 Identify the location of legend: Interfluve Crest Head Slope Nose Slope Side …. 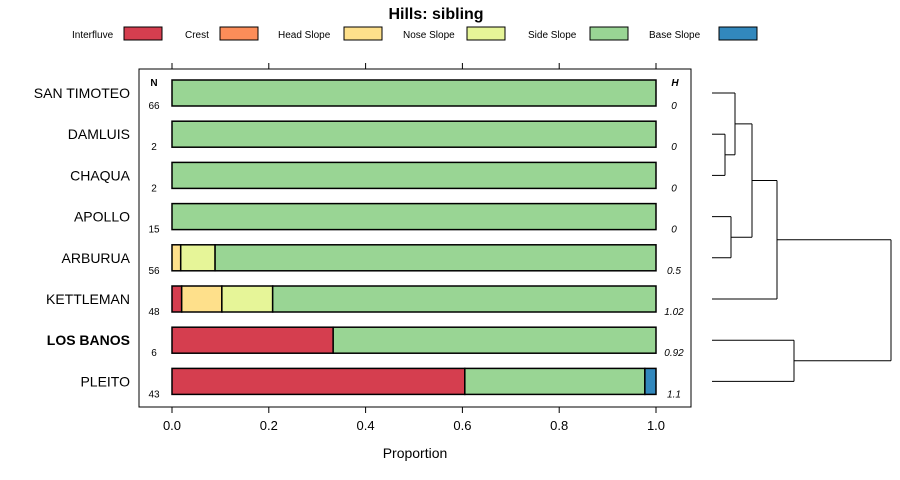
(415, 33).